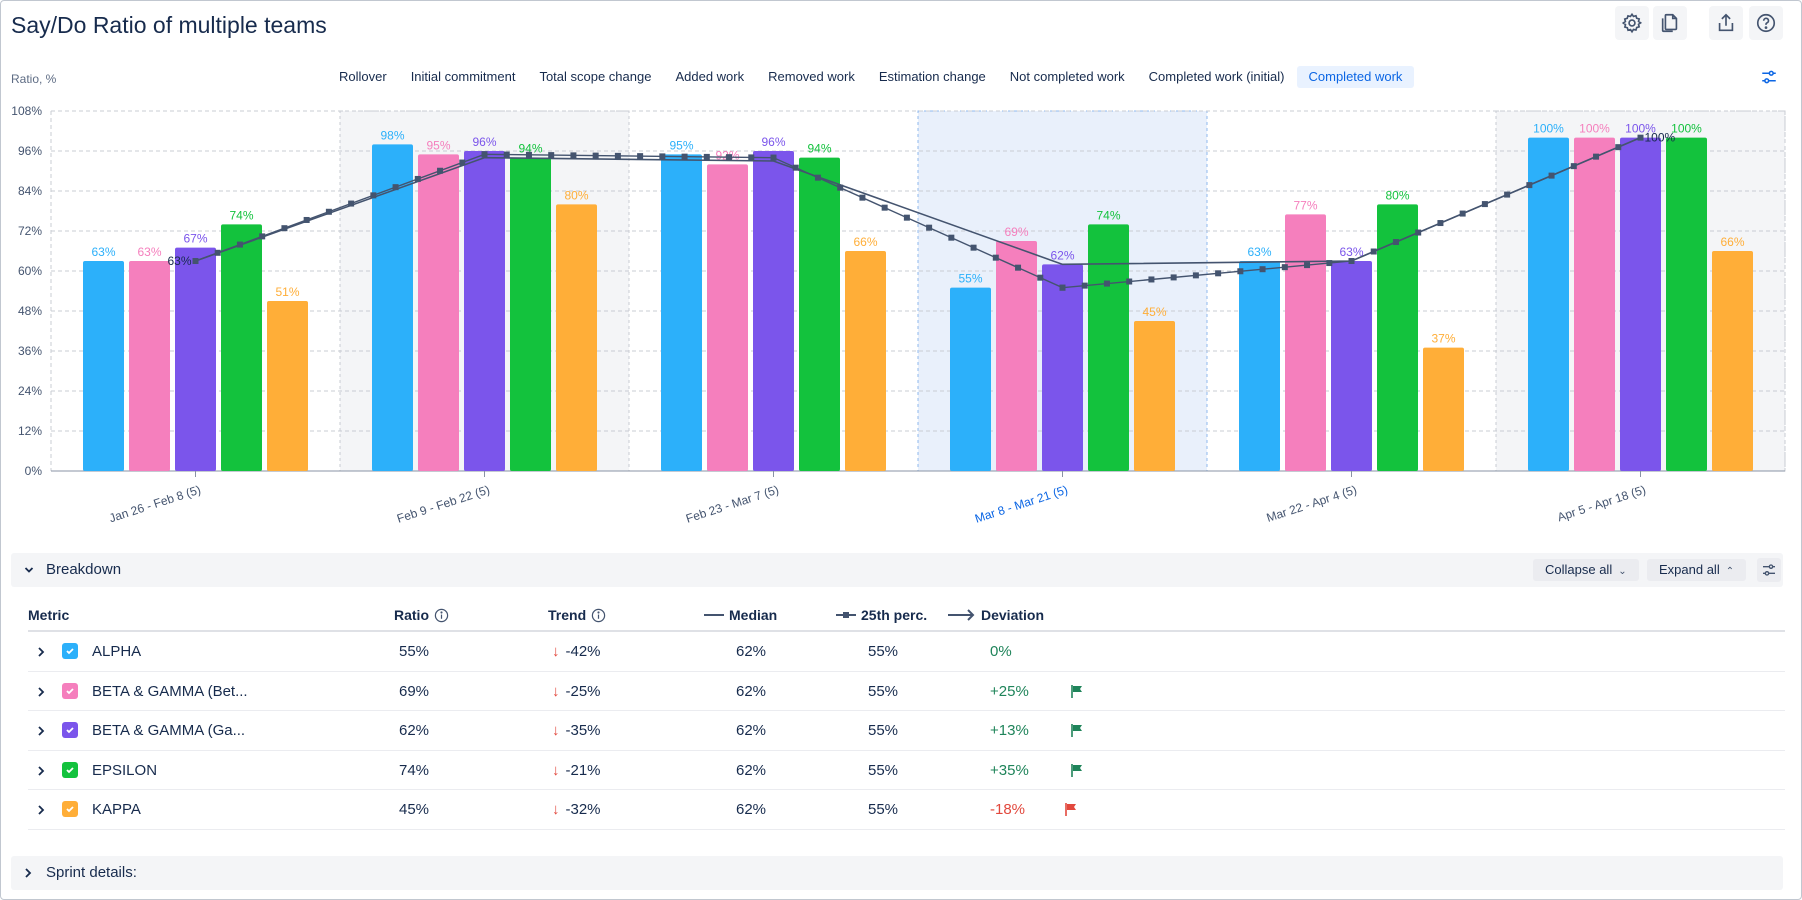  I want to click on row-deviation: +25%, so click(1009, 691).